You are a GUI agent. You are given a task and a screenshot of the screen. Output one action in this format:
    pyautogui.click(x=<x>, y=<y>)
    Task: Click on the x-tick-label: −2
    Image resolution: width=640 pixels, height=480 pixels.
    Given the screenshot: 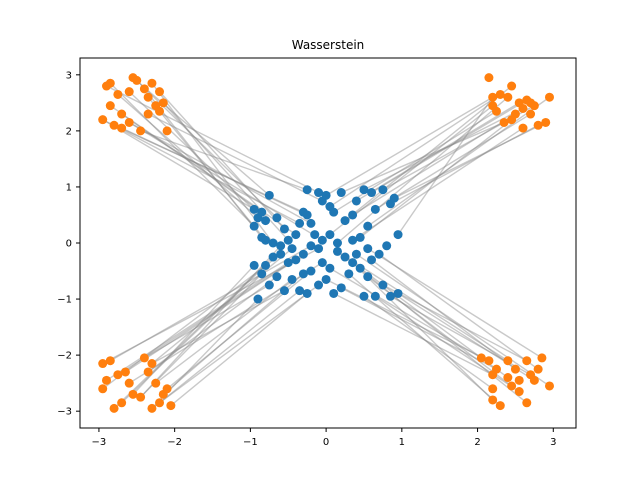 What is the action you would take?
    pyautogui.click(x=174, y=442)
    